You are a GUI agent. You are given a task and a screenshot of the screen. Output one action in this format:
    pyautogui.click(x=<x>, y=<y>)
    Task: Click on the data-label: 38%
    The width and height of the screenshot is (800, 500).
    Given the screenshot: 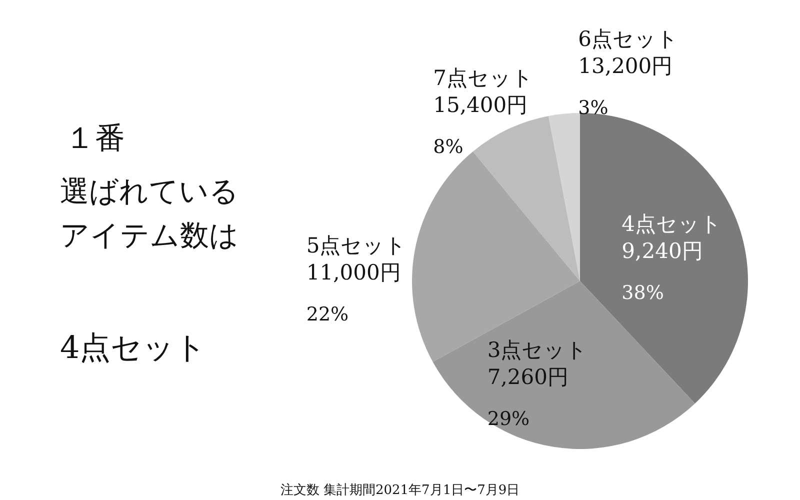 What is the action you would take?
    pyautogui.click(x=643, y=293)
    